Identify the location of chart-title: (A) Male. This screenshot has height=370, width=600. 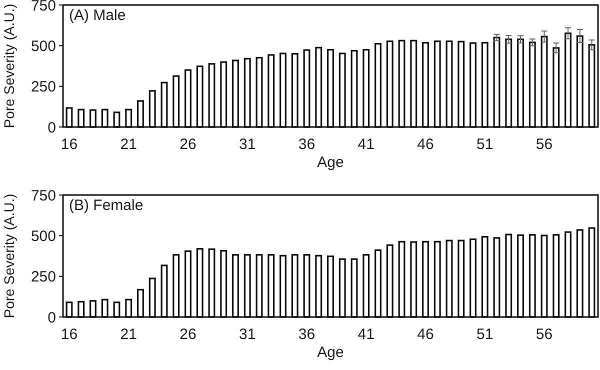
(97, 15).